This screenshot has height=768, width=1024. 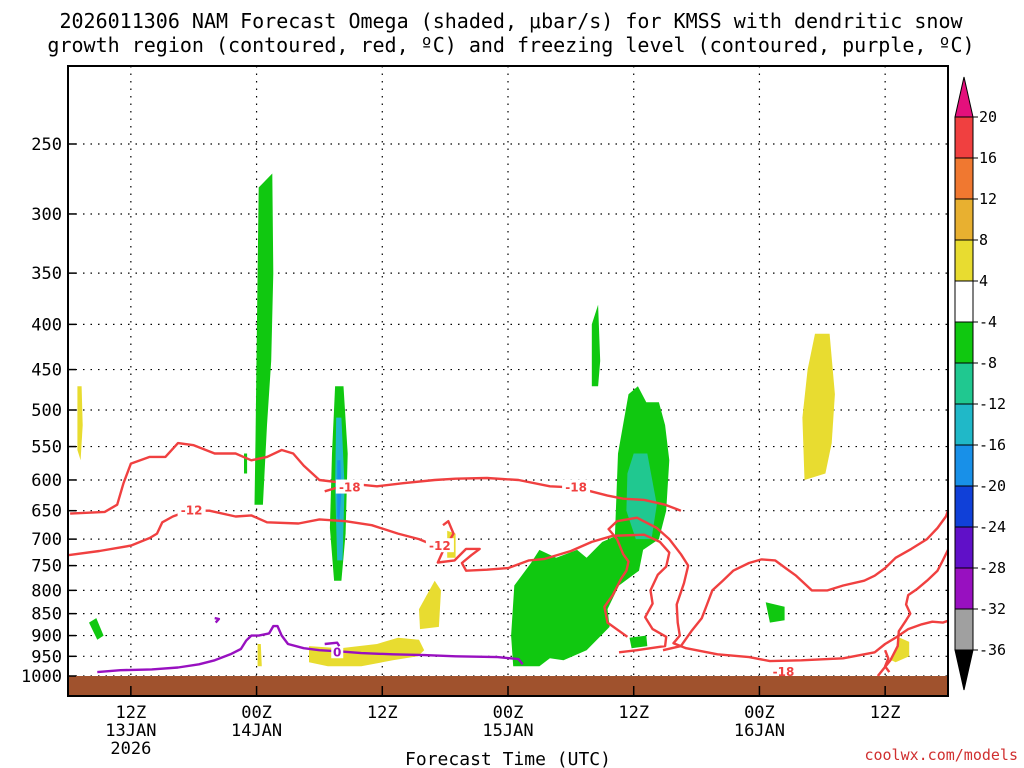 I want to click on x-tick-label-1-1: 14JAN, so click(x=256, y=731).